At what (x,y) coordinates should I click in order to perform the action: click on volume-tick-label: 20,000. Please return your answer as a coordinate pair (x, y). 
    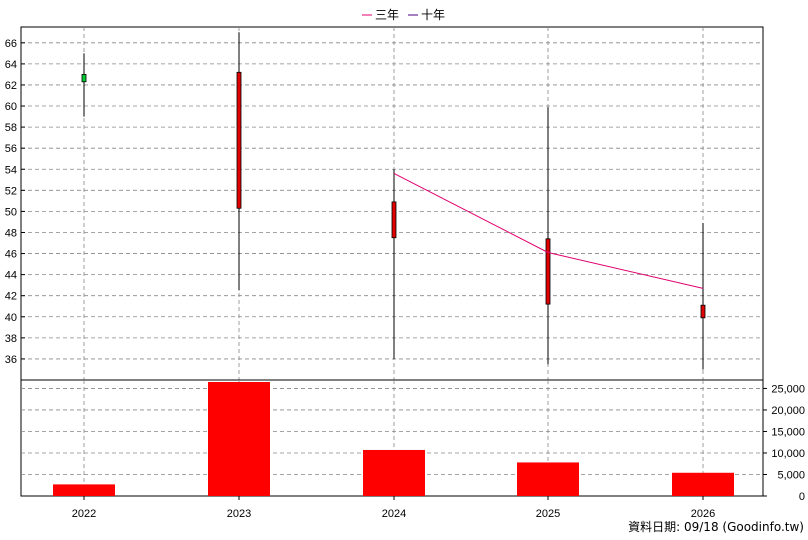
    Looking at the image, I should click on (788, 411).